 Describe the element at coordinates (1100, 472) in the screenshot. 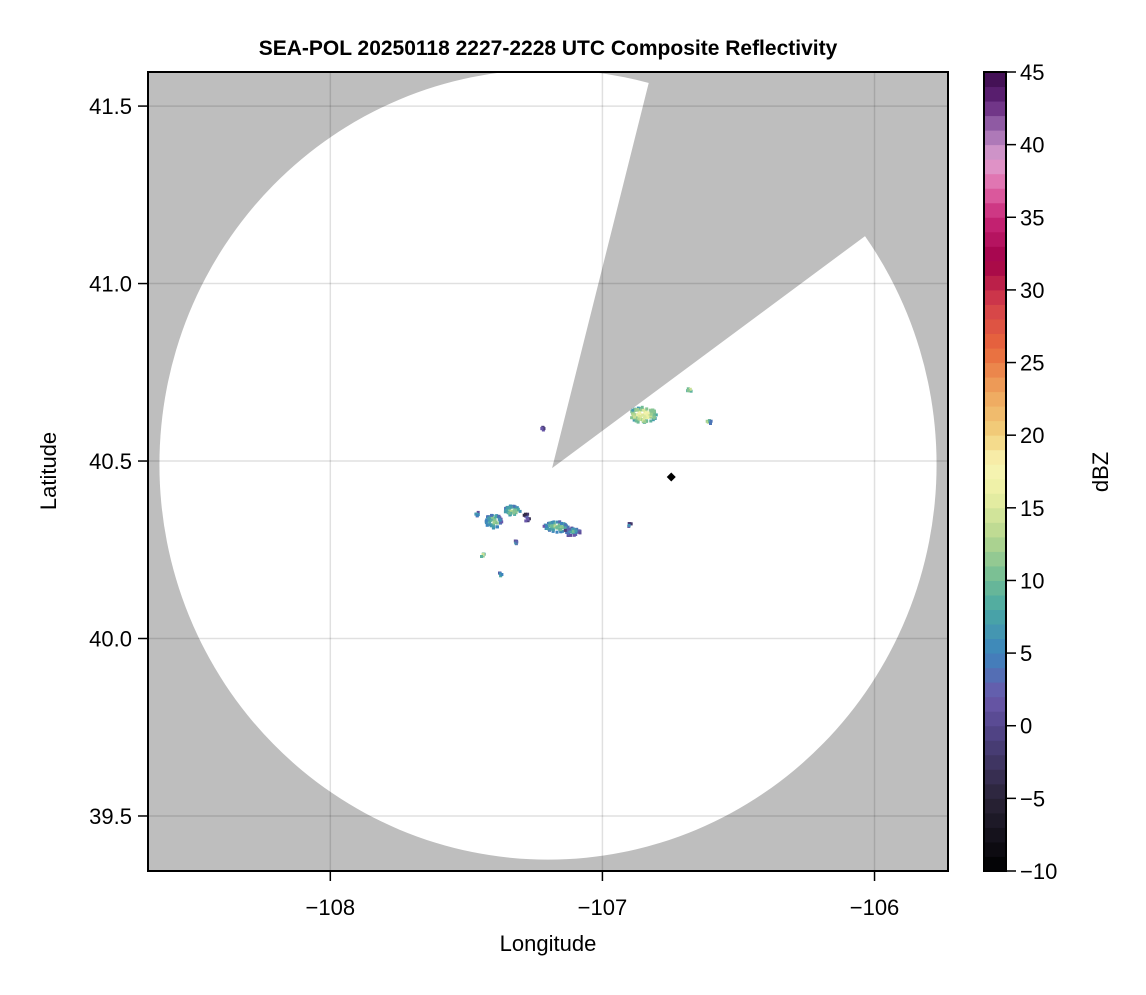

I see `colorbar-label: dBZ` at that location.